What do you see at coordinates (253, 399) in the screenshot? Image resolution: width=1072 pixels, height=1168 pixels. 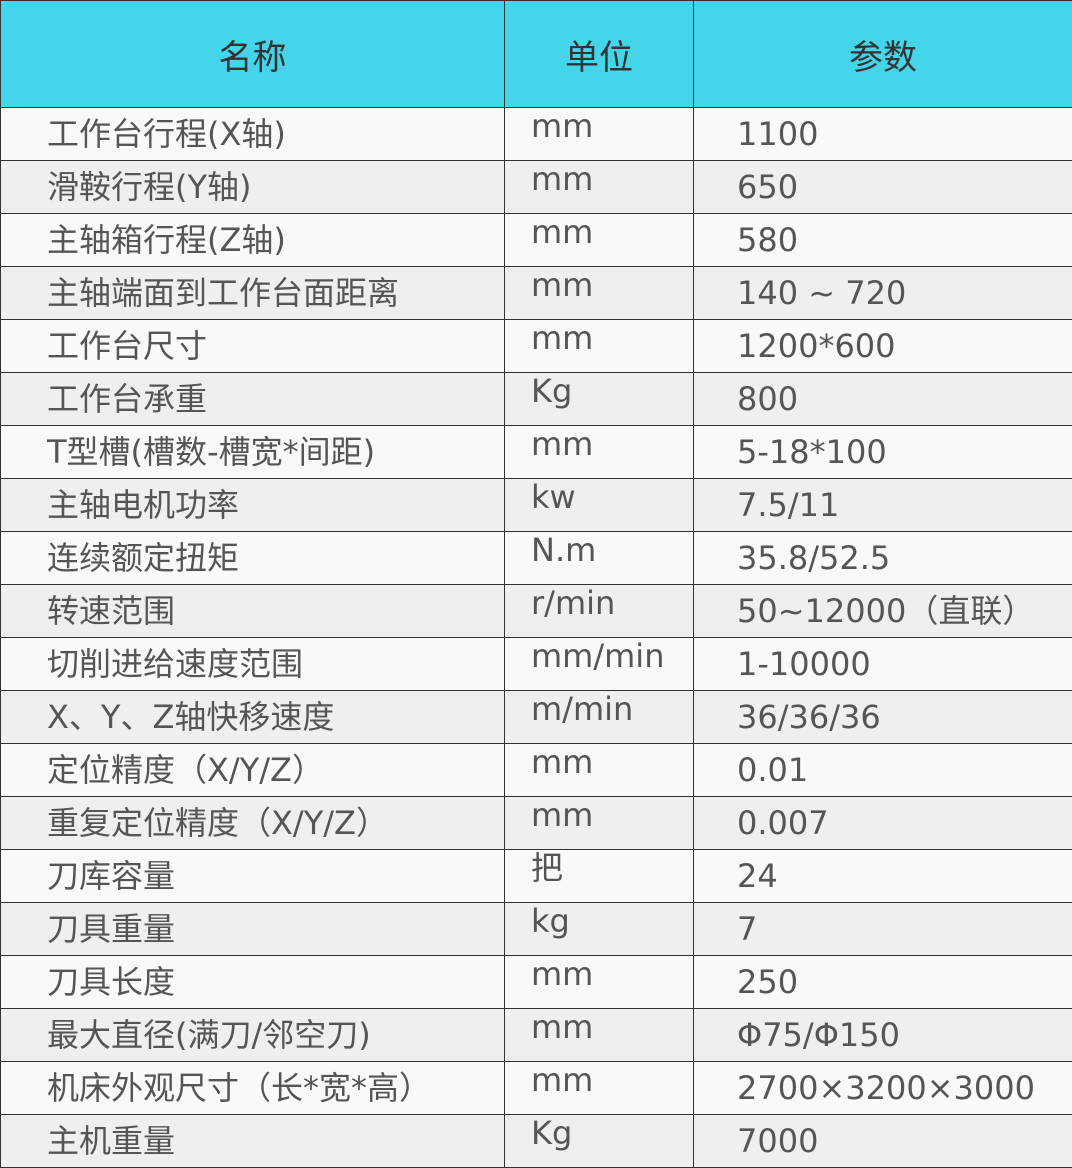 I see `spec-name: 工作台承重` at bounding box center [253, 399].